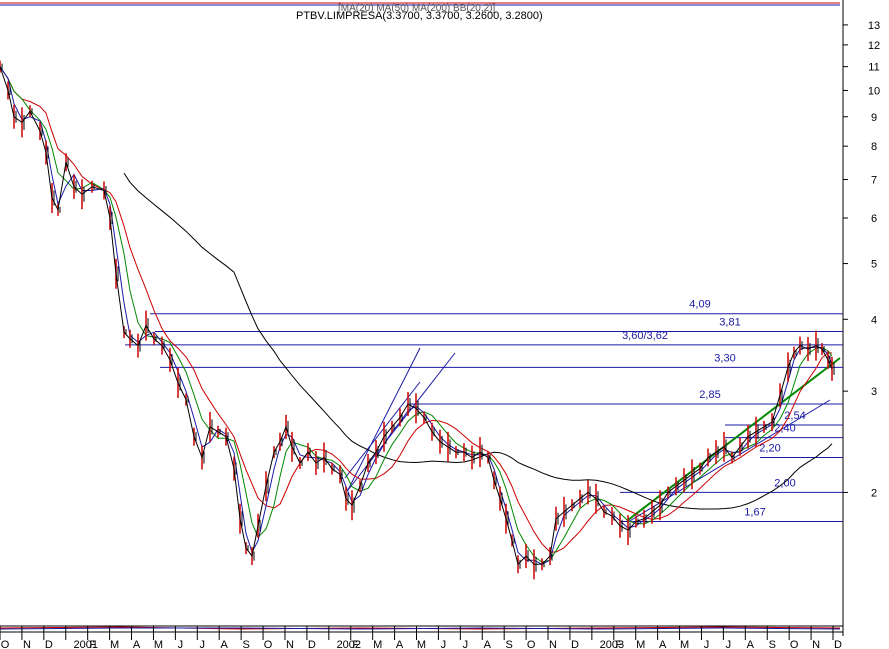 The image size is (889, 649). Describe the element at coordinates (416, 8) in the screenshot. I see `chart-header-overlap: [MA(20) MA(50) MA(200) BB(20,2)]` at that location.